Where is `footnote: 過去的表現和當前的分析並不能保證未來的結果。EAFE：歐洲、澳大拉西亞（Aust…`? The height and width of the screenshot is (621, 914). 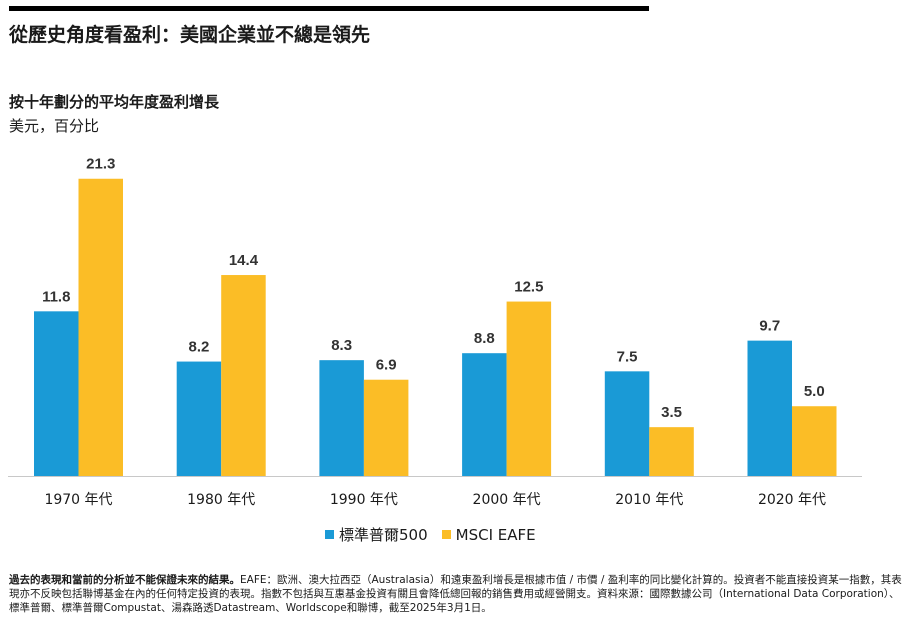
footnote: 過去的表現和當前的分析並不能保證未來的結果。EAFE：歐洲、澳大拉西亞（Aust… is located at coordinates (459, 594).